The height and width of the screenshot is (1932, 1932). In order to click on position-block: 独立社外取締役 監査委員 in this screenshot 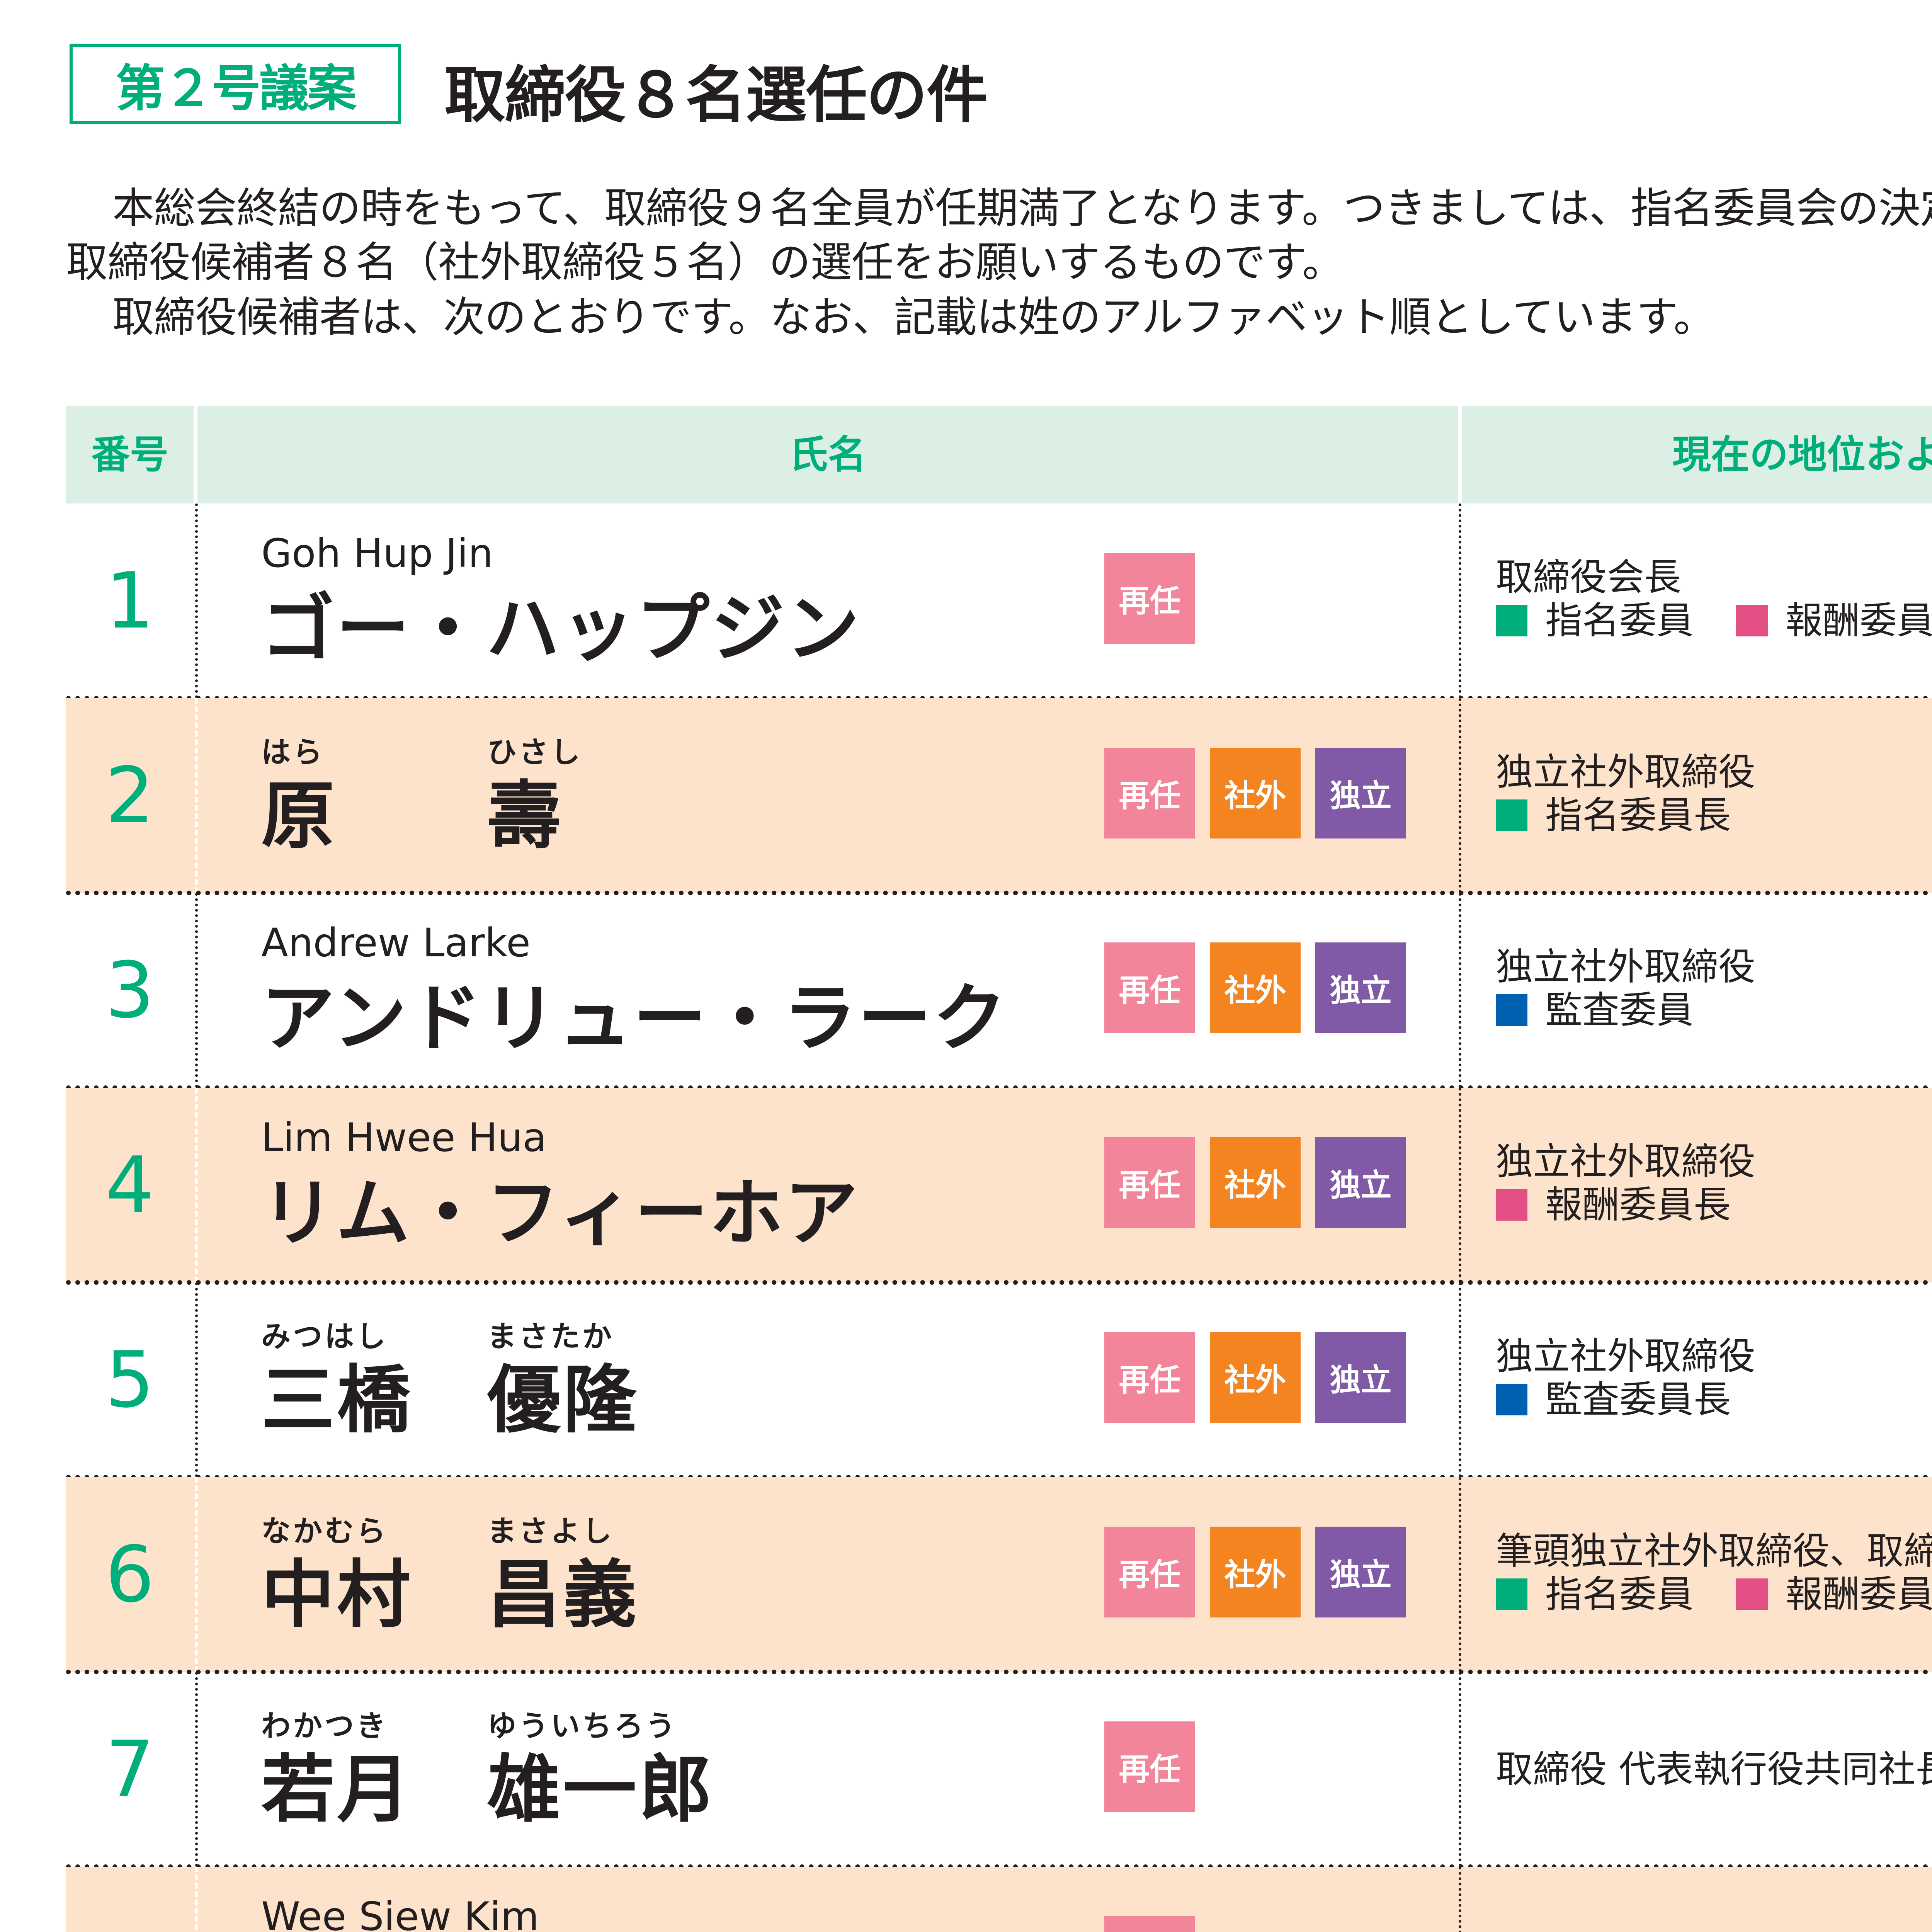, I will do `click(1626, 989)`.